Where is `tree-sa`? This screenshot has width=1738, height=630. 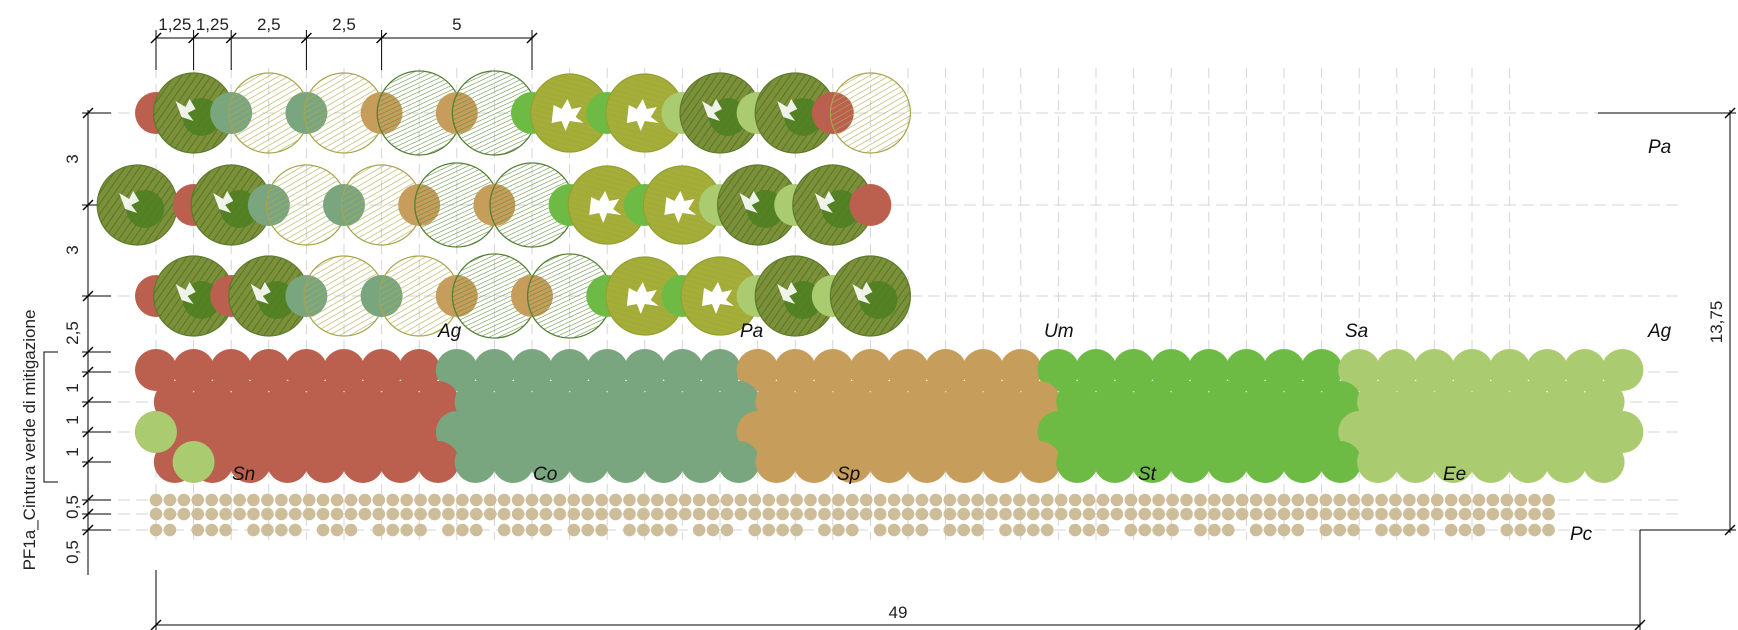
tree-sa is located at coordinates (645, 296).